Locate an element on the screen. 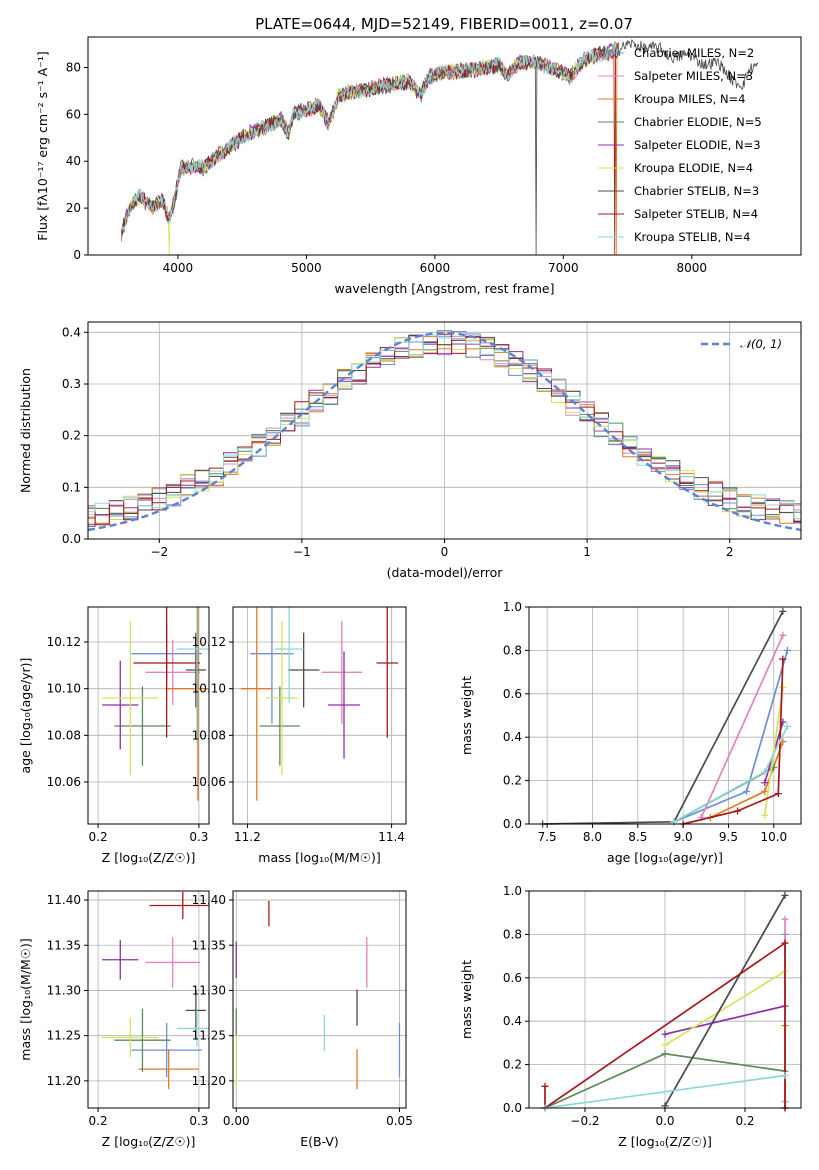 The height and width of the screenshot is (1170, 819). legend-entry: 𝒩(0, 1) is located at coordinates (761, 344).